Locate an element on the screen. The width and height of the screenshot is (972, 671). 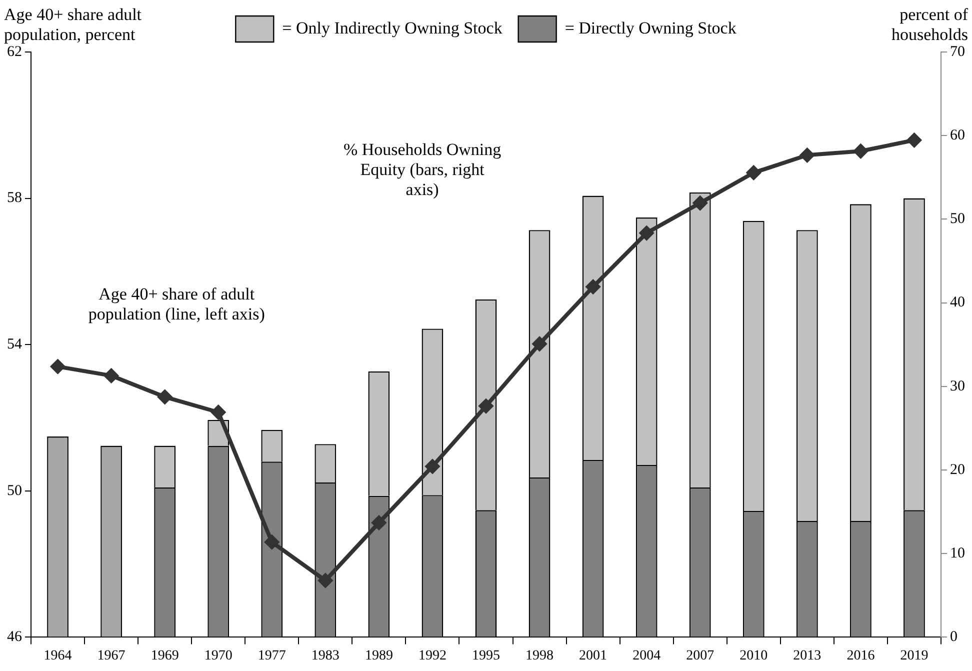
x-tick-label: 2013 is located at coordinates (807, 656).